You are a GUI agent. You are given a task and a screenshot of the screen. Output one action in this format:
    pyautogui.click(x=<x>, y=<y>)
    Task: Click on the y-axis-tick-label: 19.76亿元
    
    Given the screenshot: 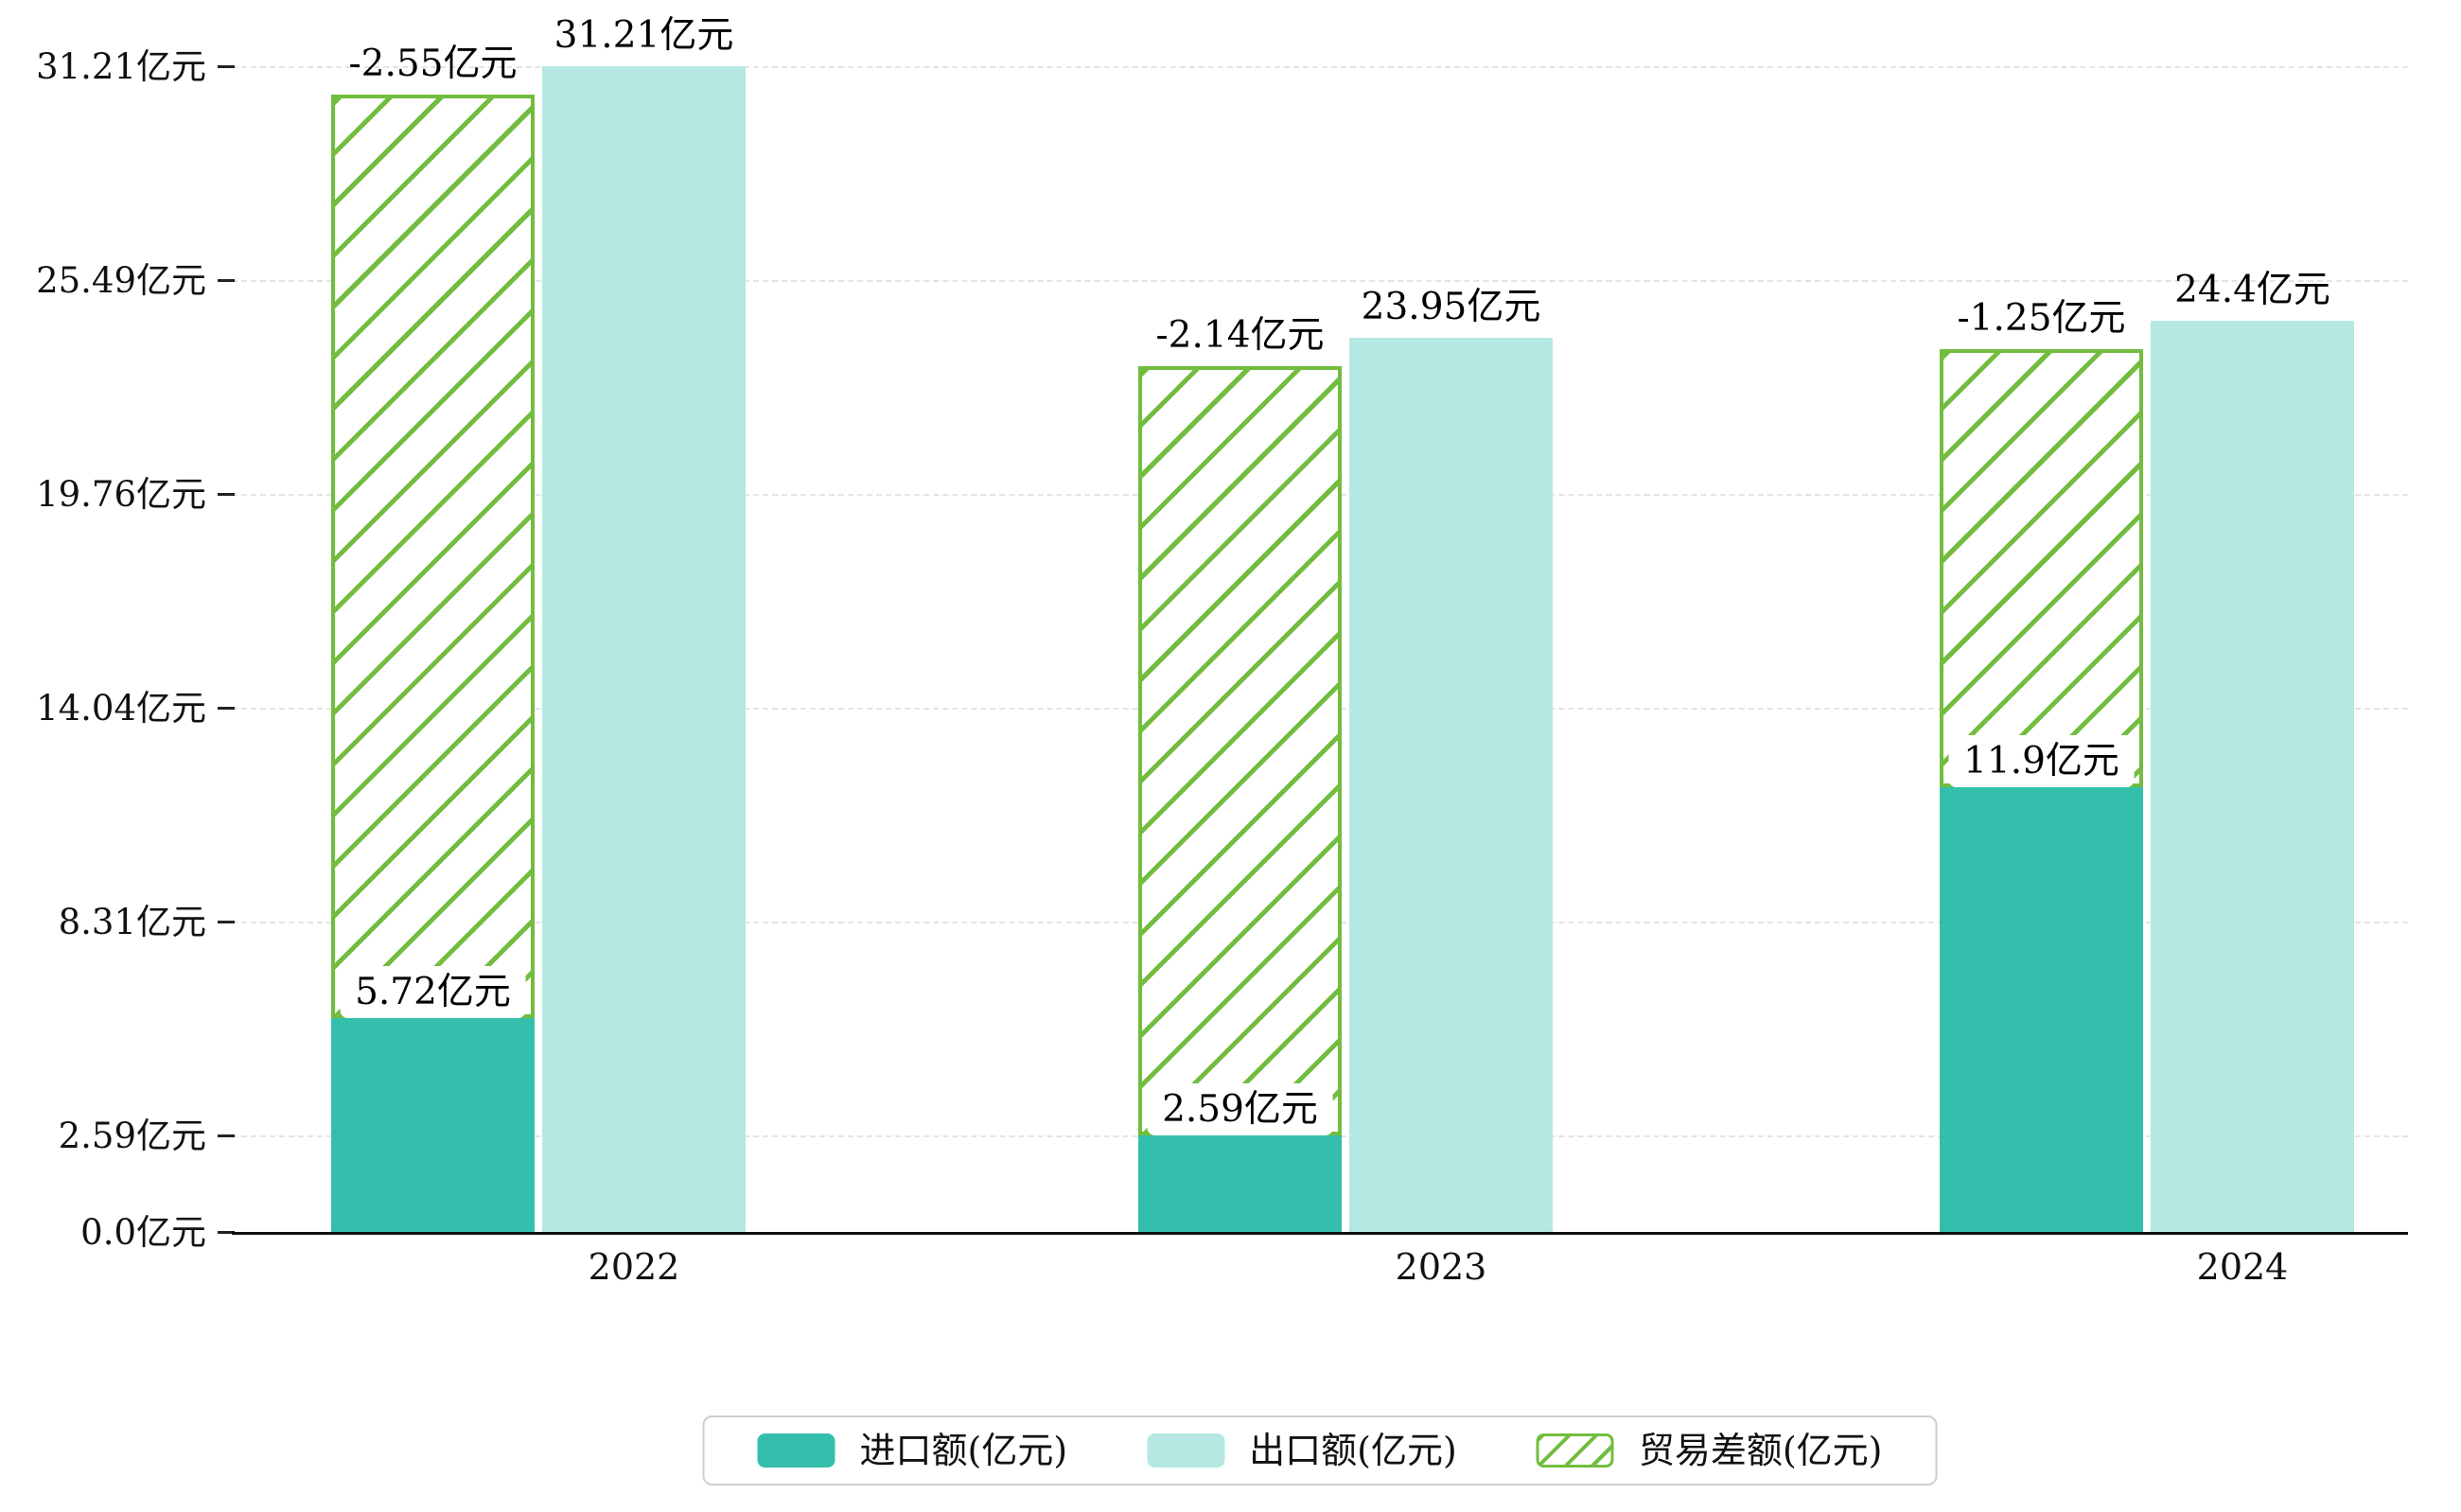 What is the action you would take?
    pyautogui.click(x=121, y=495)
    